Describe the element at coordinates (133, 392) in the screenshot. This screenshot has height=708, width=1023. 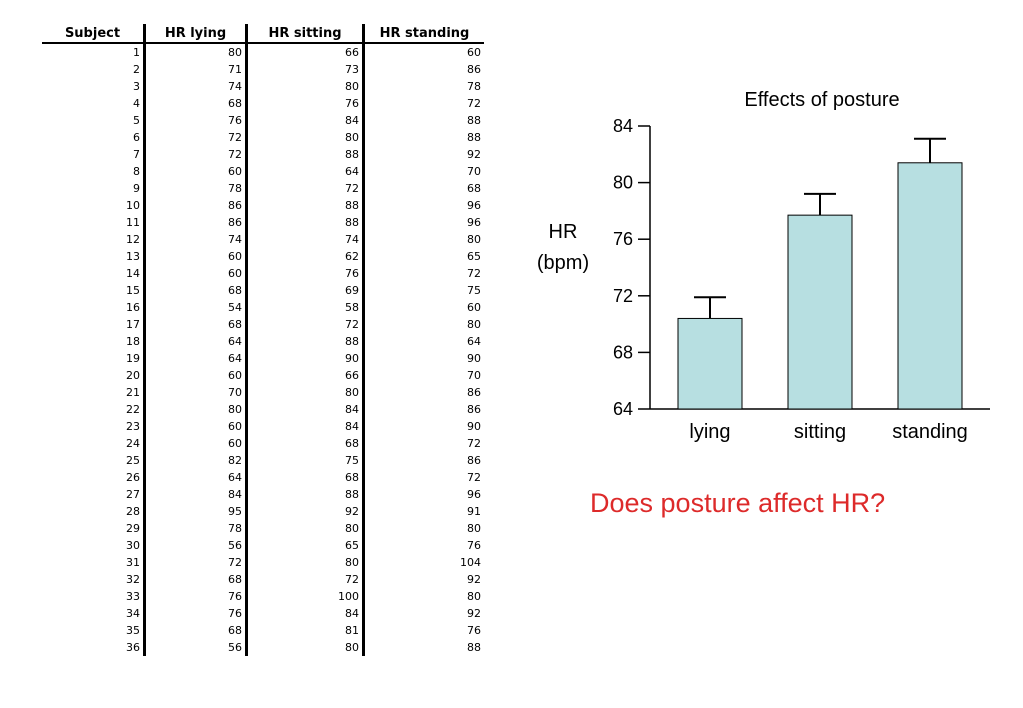
I see `subject-cell: 21` at that location.